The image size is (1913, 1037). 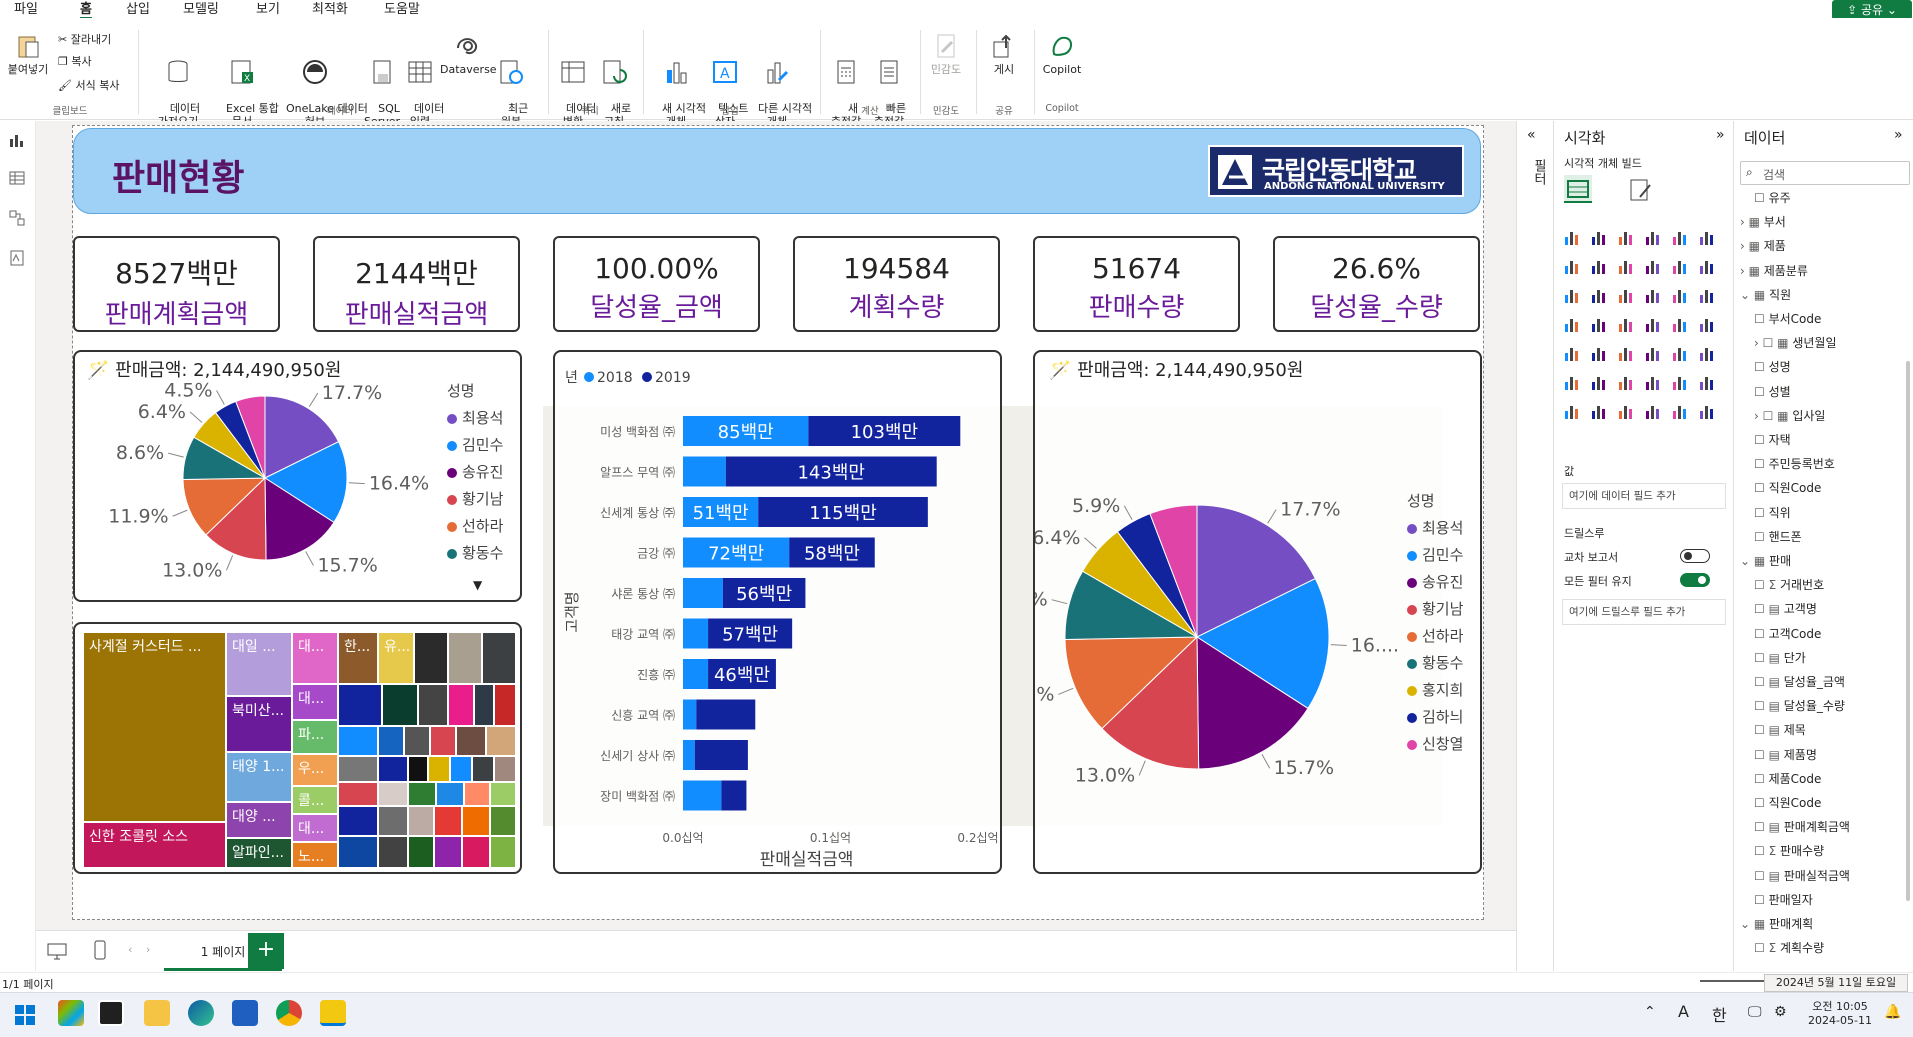 What do you see at coordinates (1774, 270) in the screenshot?
I see `field-item: › ▦ 제품분류` at bounding box center [1774, 270].